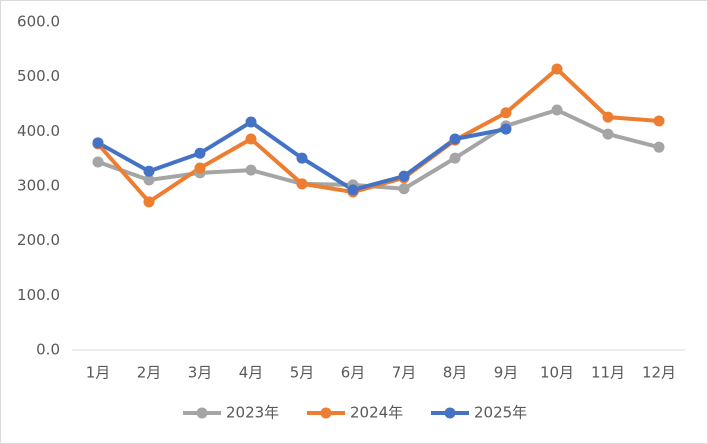 This screenshot has height=444, width=708. I want to click on y-tick-label: 200.0, so click(38, 240).